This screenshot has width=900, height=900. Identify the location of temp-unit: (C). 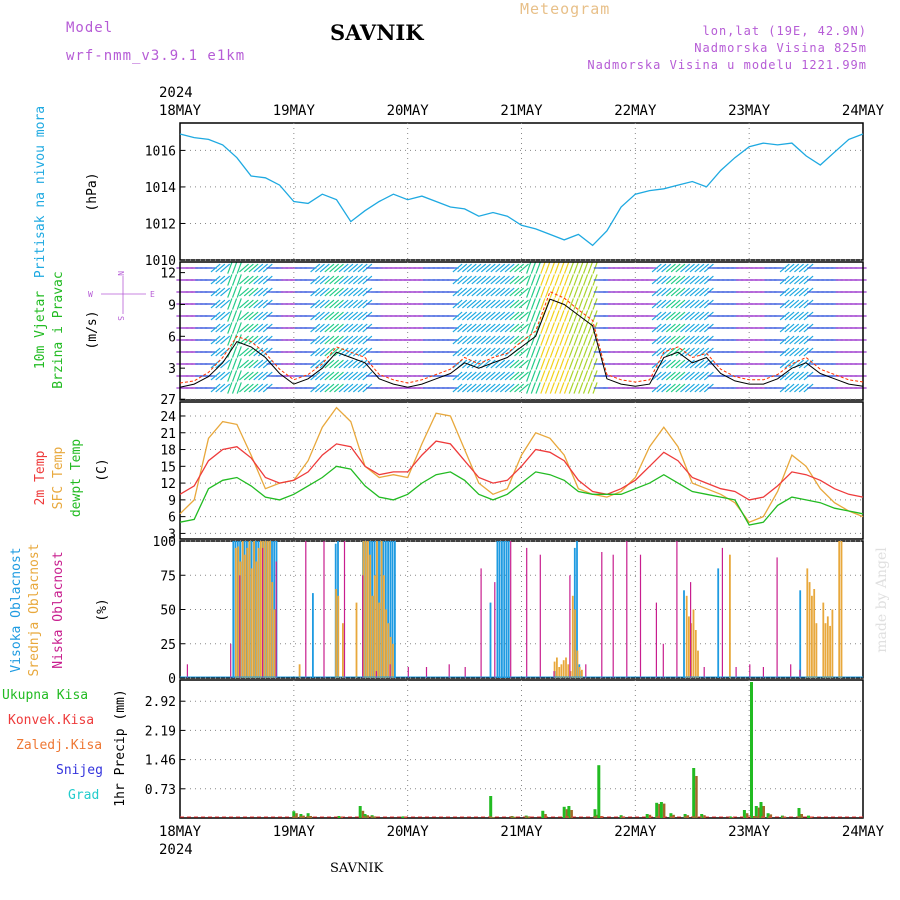
(102, 469).